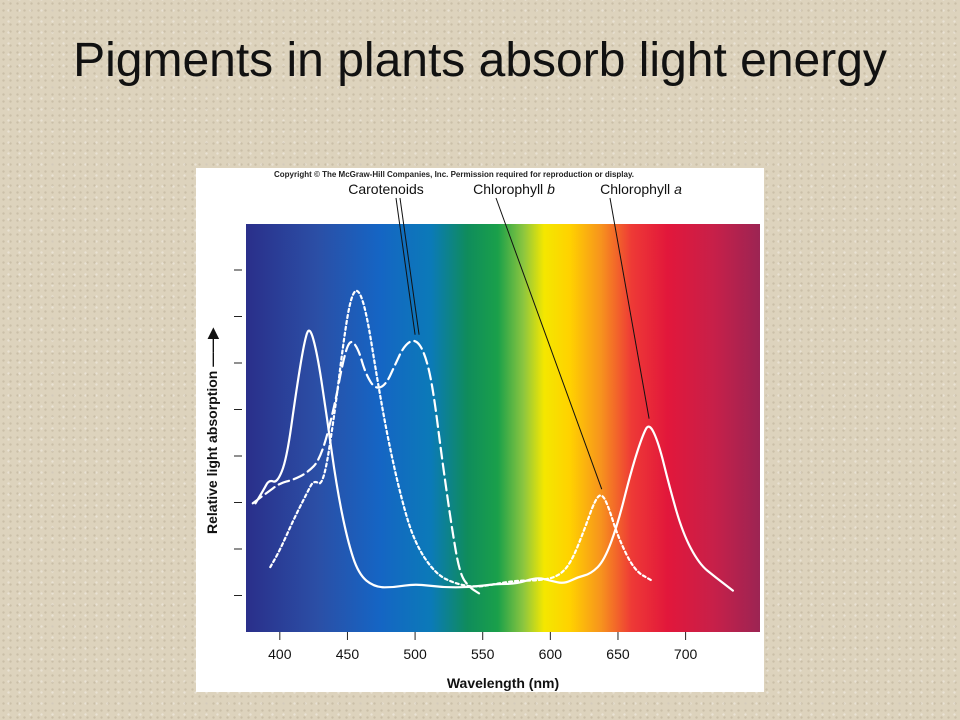 The height and width of the screenshot is (720, 960). I want to click on series-label: Chlorophyll b, so click(514, 189).